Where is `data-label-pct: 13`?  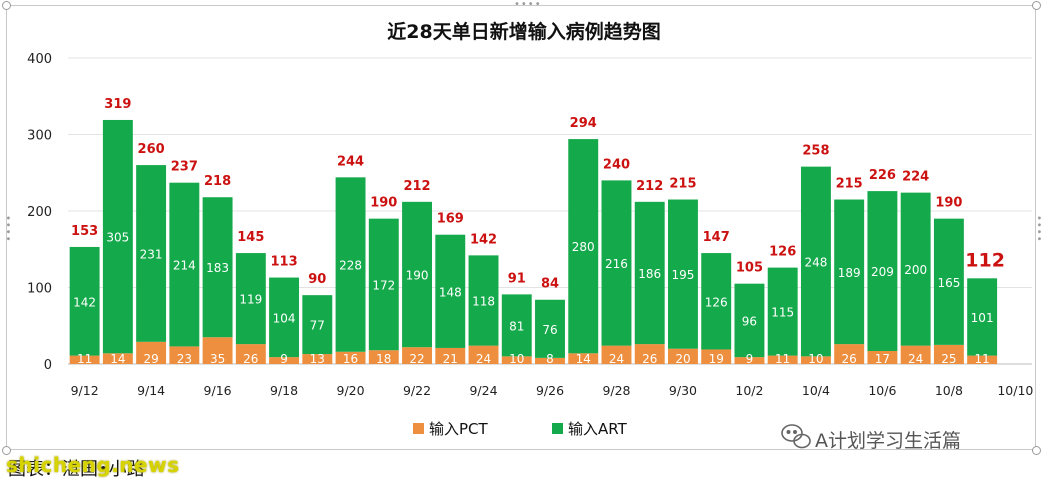 data-label-pct: 13 is located at coordinates (317, 359).